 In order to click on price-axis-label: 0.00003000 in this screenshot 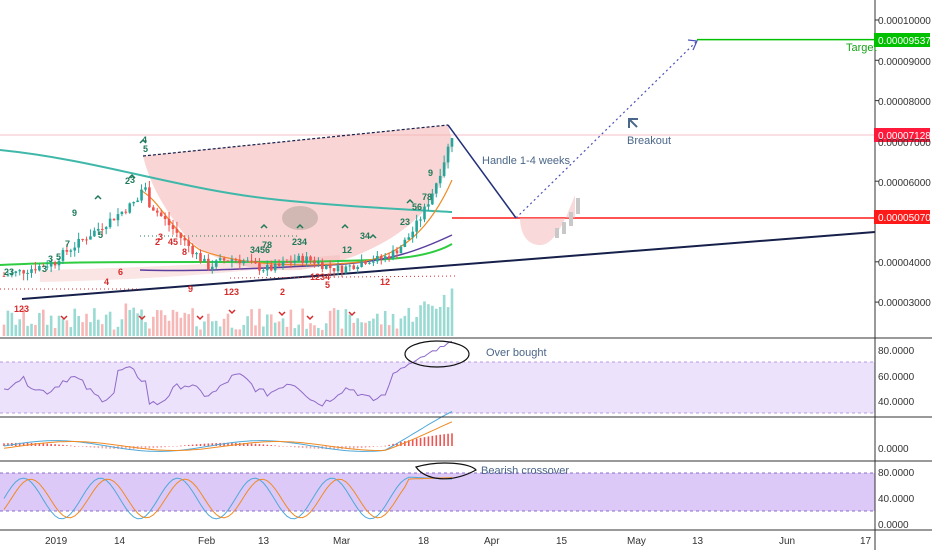, I will do `click(904, 303)`.